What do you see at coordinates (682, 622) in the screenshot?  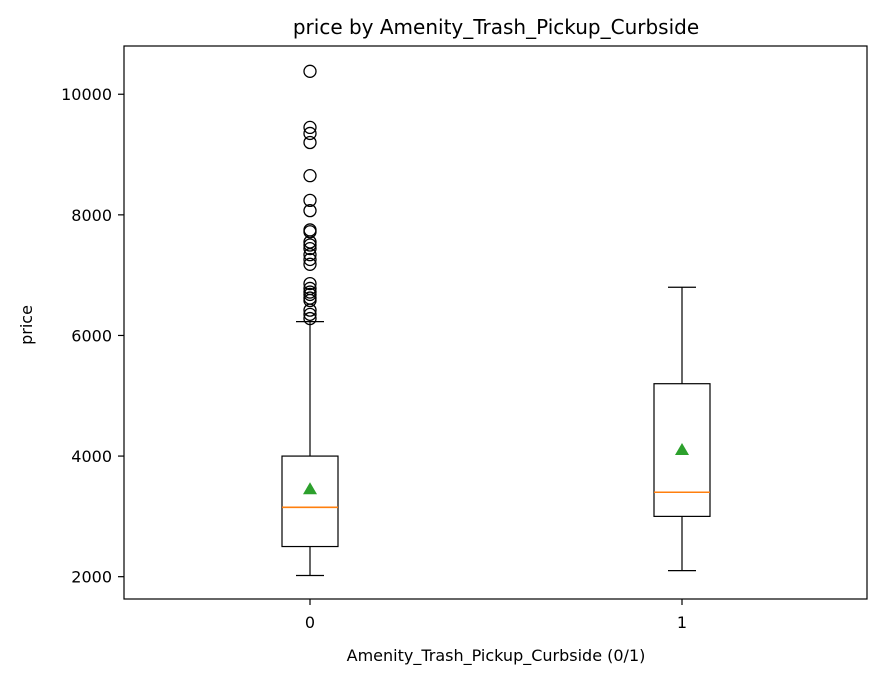 I see `x-tick-label: 1` at bounding box center [682, 622].